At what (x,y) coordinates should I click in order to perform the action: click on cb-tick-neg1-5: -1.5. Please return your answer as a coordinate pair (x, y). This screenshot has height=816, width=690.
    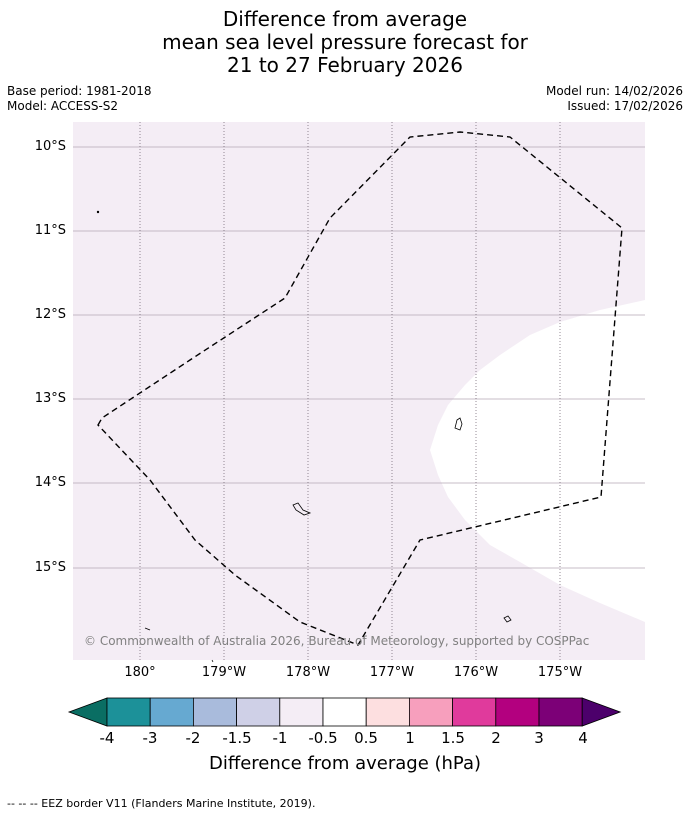
    Looking at the image, I should click on (237, 738).